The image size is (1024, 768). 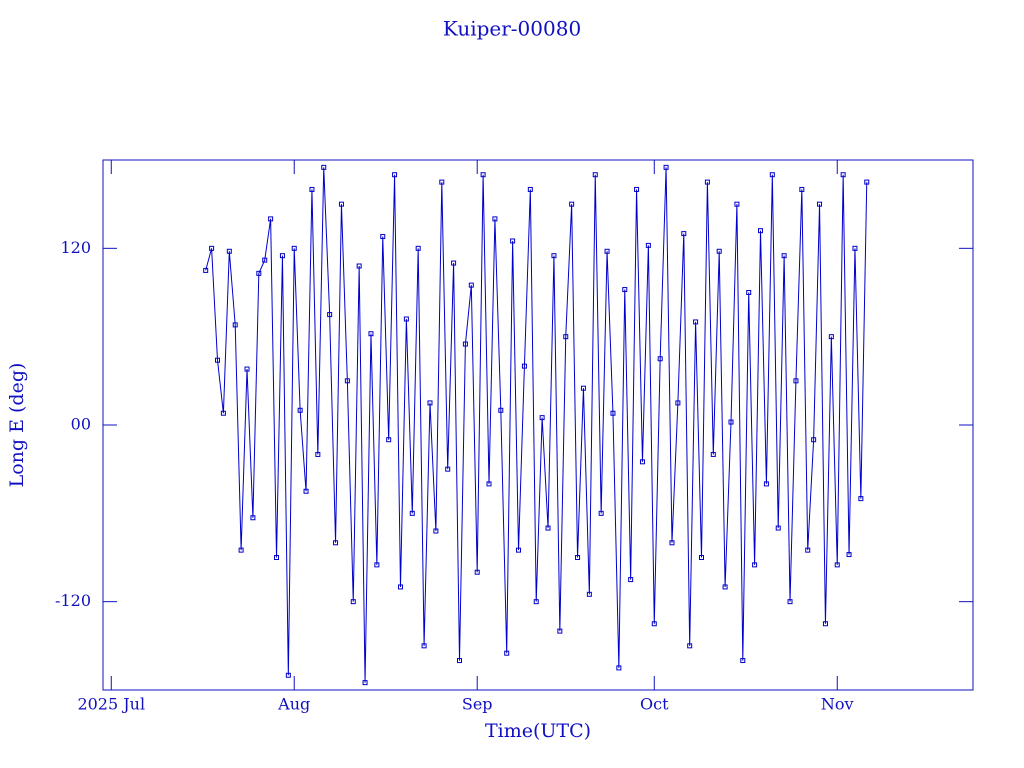 What do you see at coordinates (73, 600) in the screenshot?
I see `y-tick-label: -120` at bounding box center [73, 600].